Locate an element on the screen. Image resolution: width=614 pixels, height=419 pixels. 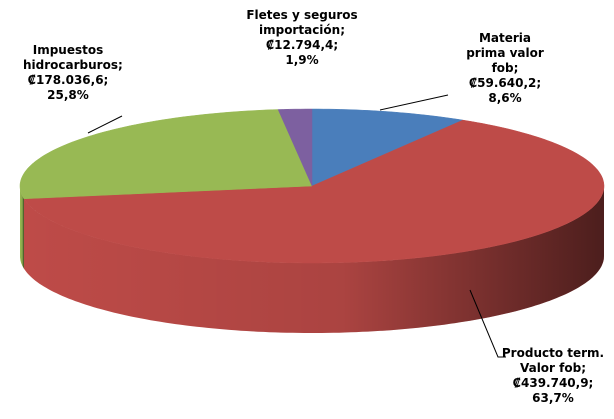
slice-label: Materia prima valor fob; ₡59.640,2; 8,6% is located at coordinates (505, 68).